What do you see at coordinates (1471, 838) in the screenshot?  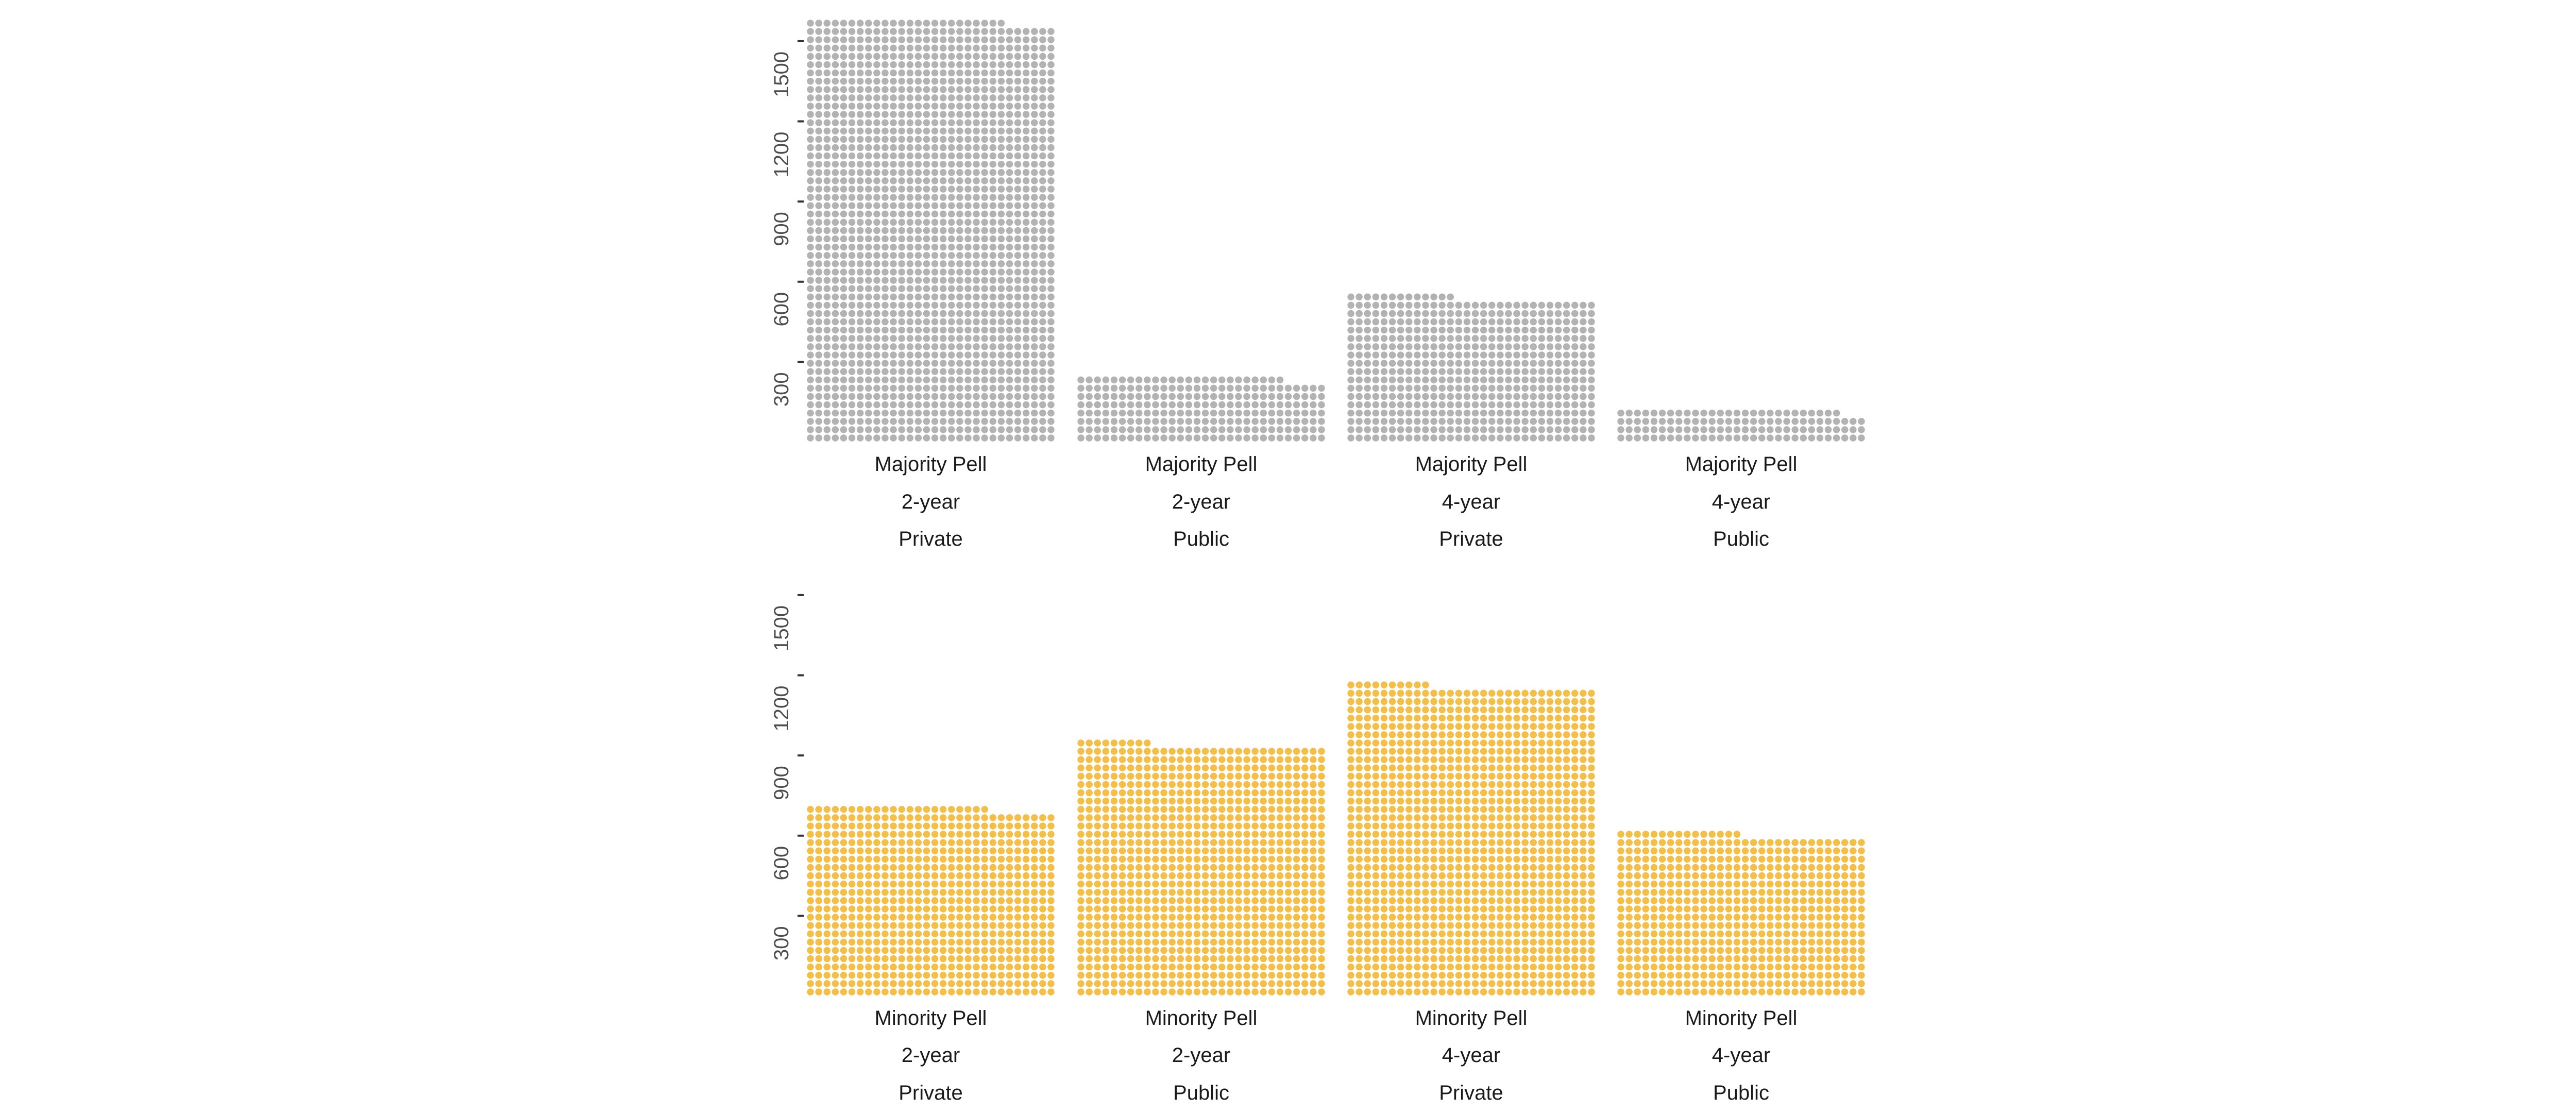 I see `waffle-column` at bounding box center [1471, 838].